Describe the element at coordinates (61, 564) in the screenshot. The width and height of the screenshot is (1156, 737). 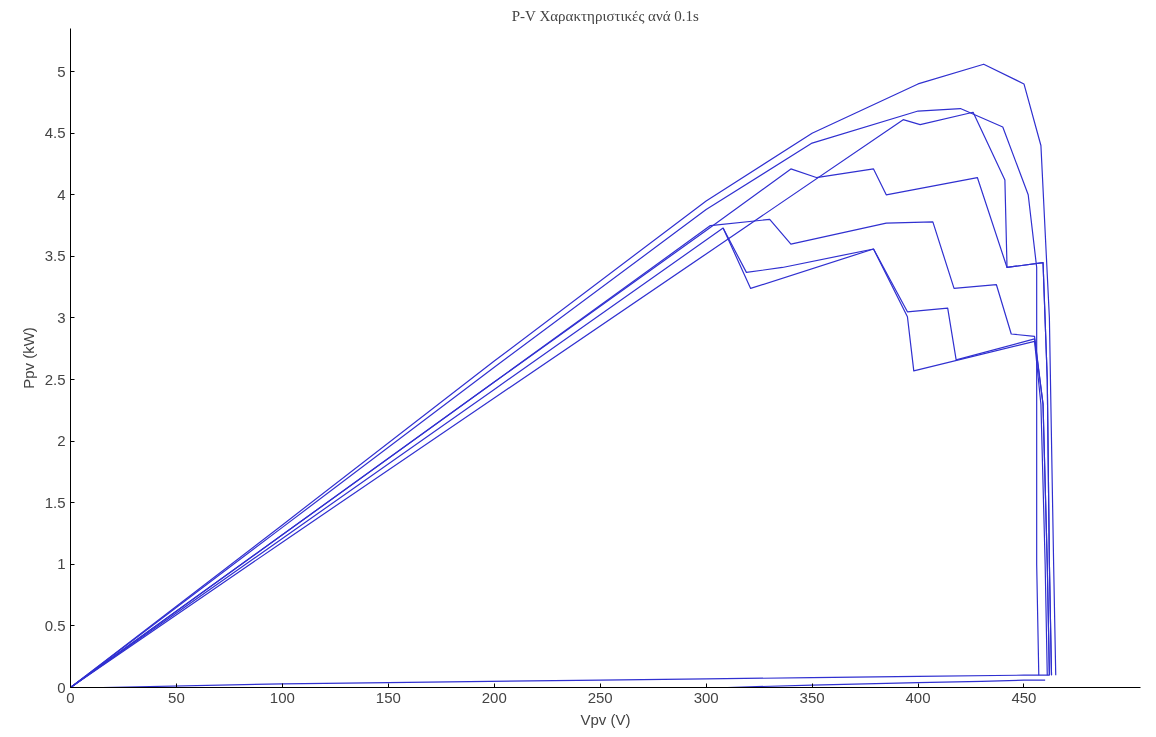
I see `y-tick-label: 1` at that location.